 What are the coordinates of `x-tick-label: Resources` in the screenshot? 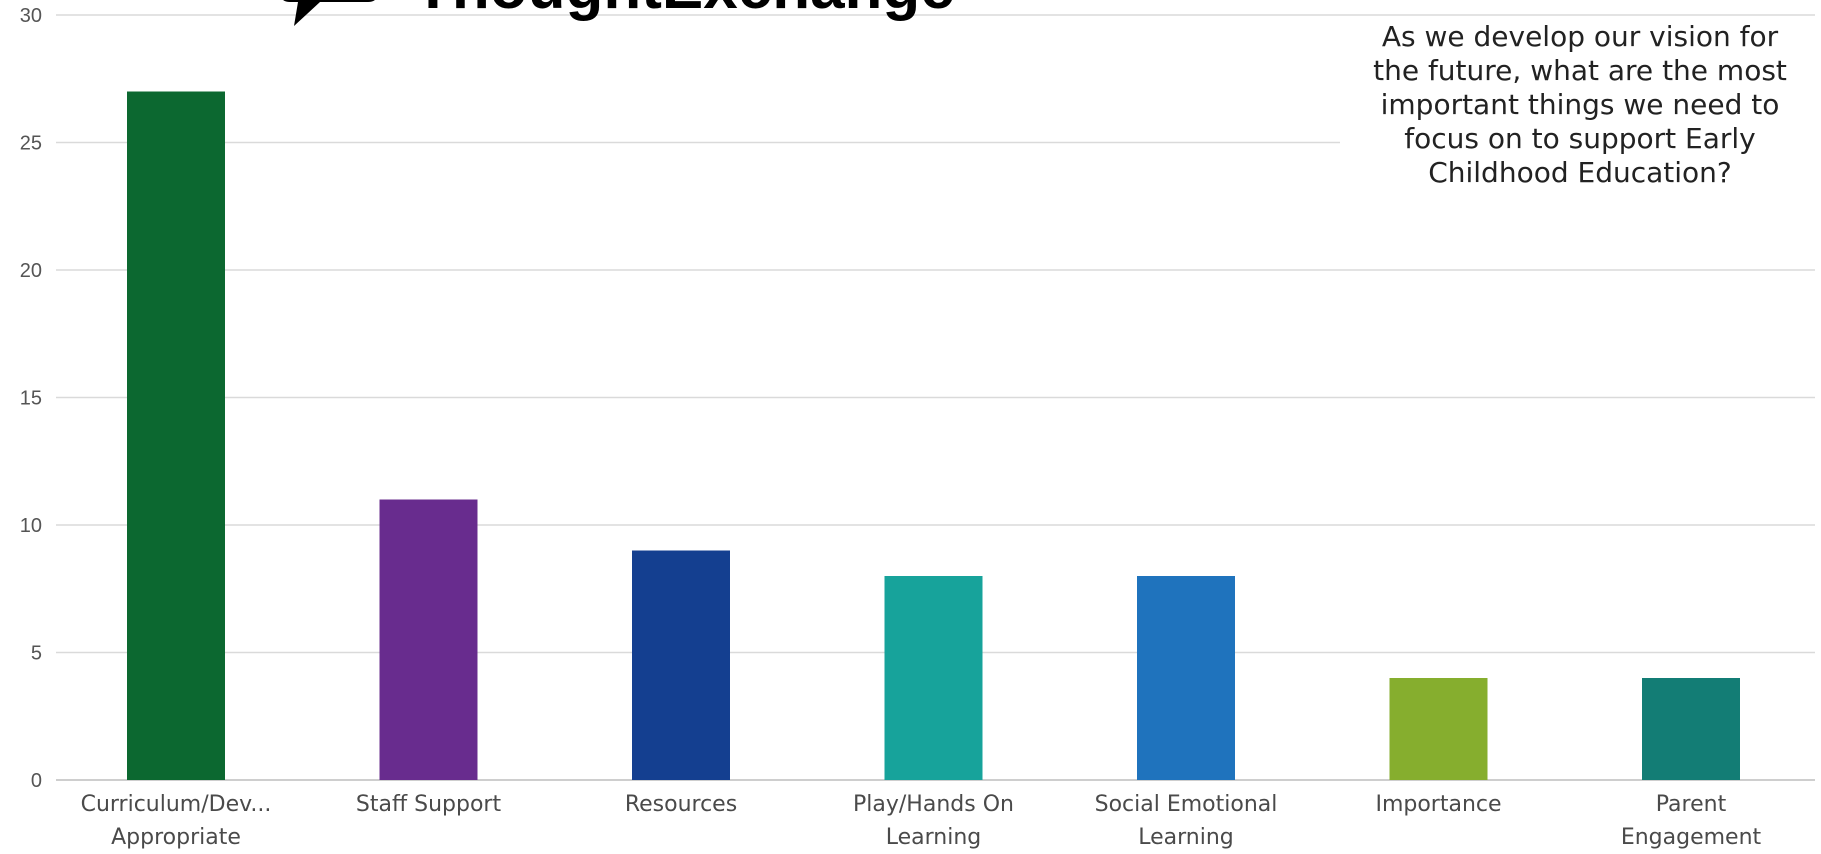 It's located at (681, 804).